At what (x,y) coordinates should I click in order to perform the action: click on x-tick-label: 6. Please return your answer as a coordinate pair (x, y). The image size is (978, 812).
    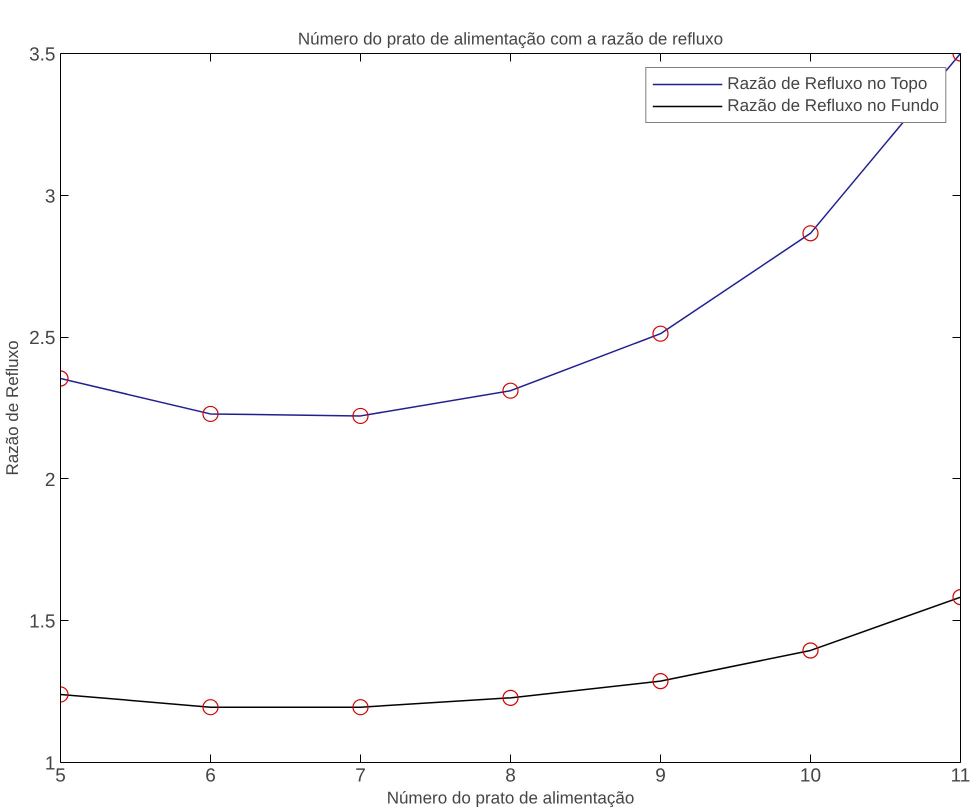
    Looking at the image, I should click on (210, 776).